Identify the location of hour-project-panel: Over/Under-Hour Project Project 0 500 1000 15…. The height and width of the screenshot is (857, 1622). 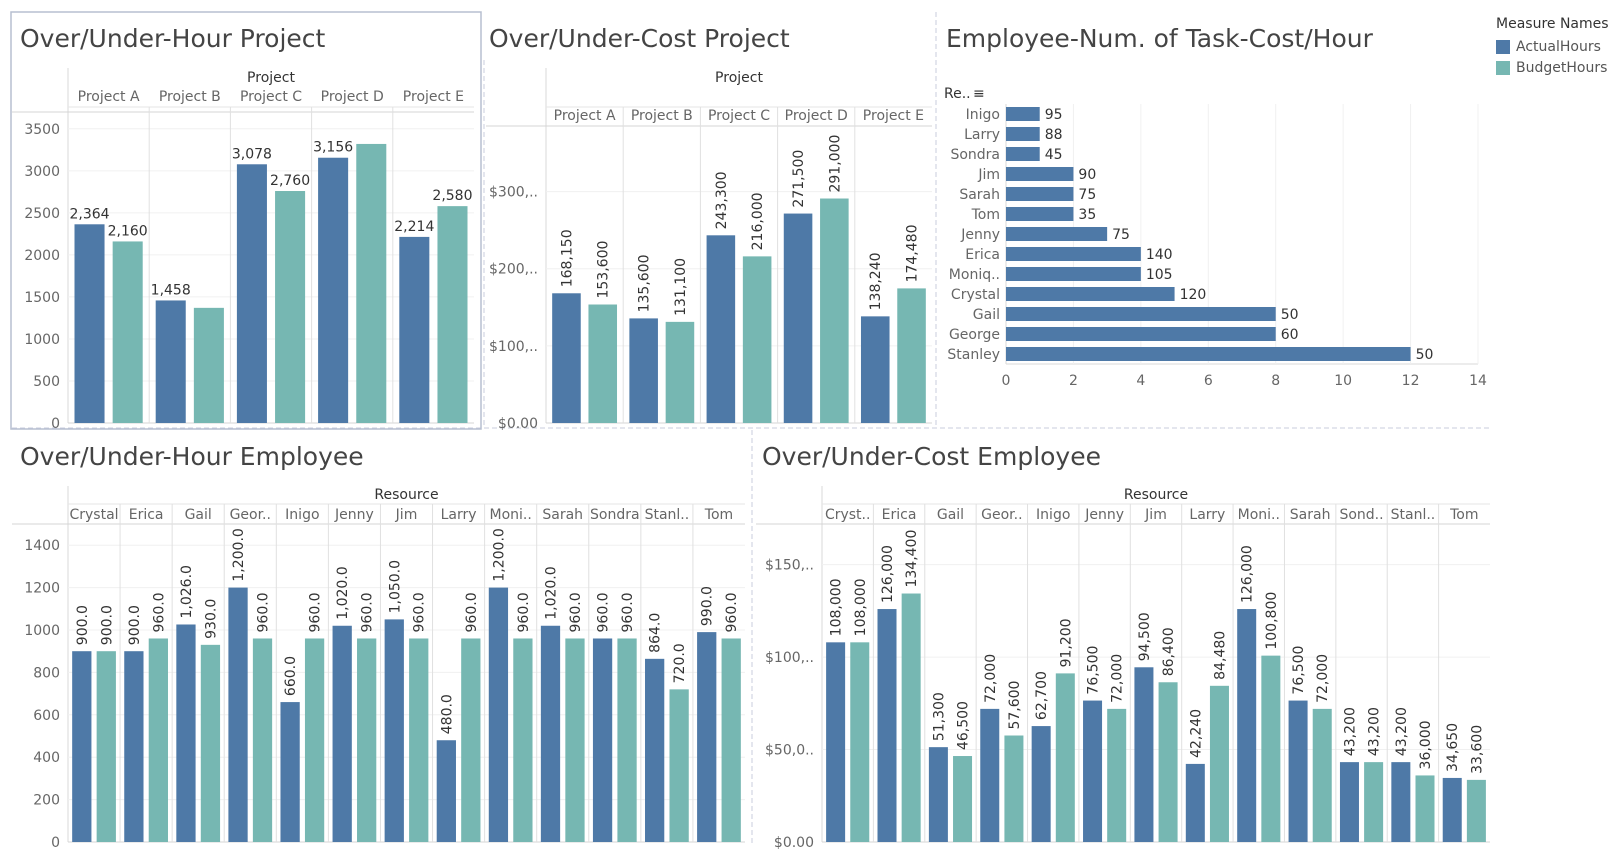
(243, 228).